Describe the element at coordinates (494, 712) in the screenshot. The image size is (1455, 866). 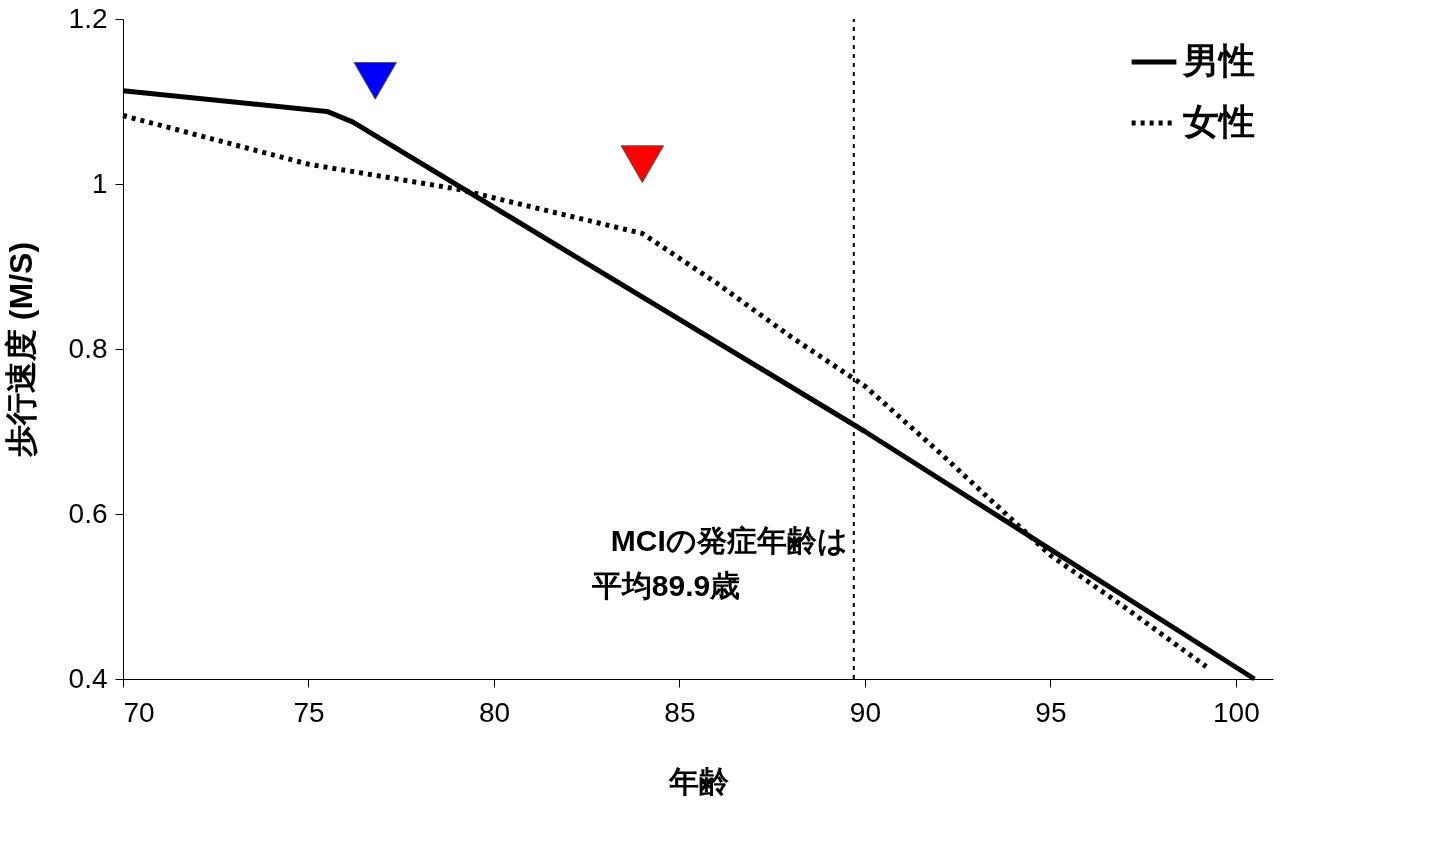
I see `x-tick-label: 80` at that location.